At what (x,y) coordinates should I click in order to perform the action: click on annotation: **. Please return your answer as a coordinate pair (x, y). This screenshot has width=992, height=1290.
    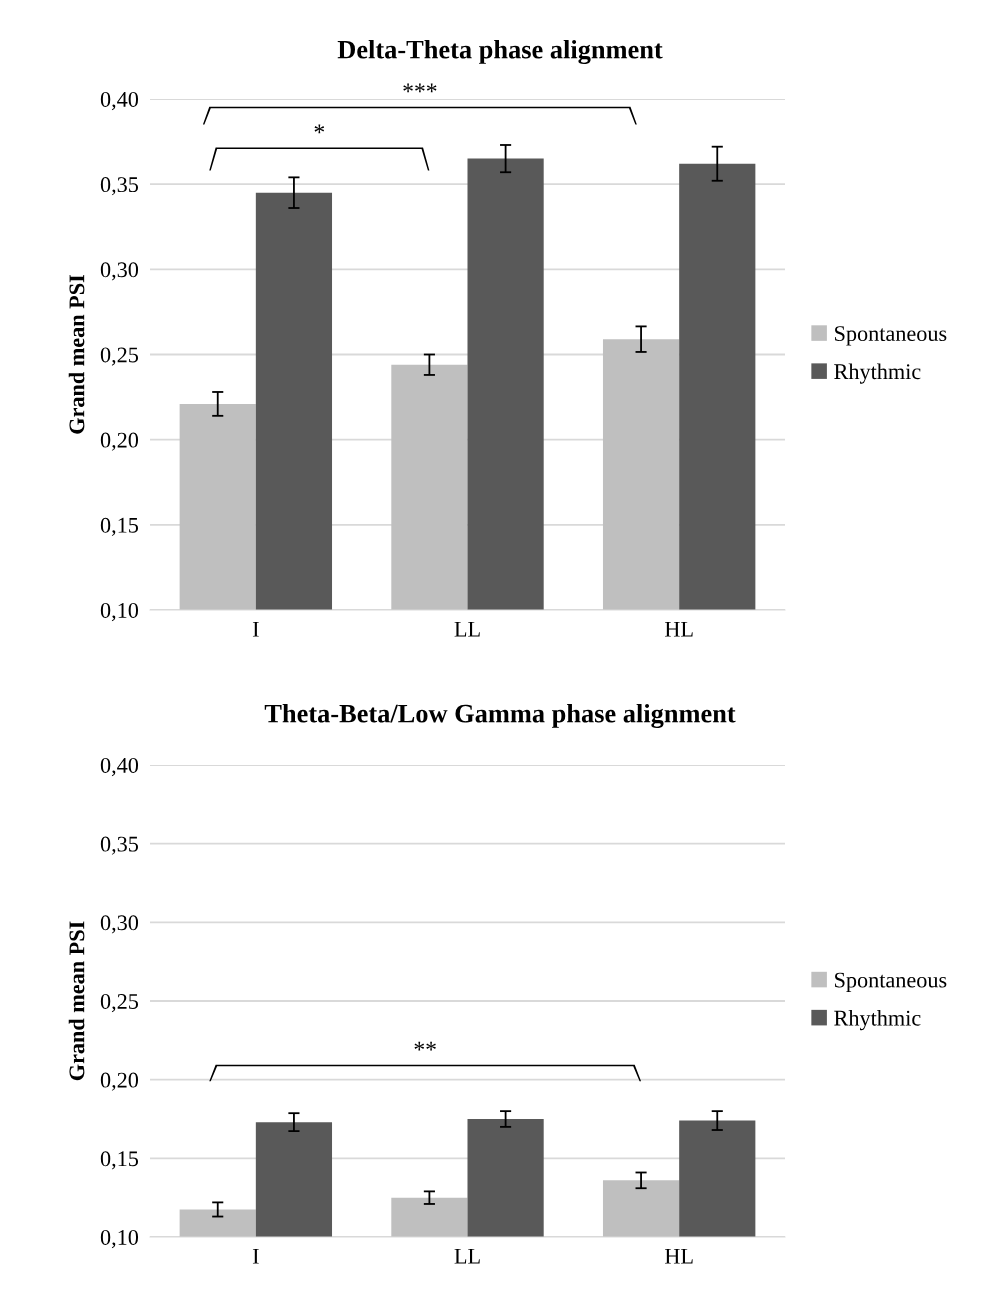
    Looking at the image, I should click on (425, 1046).